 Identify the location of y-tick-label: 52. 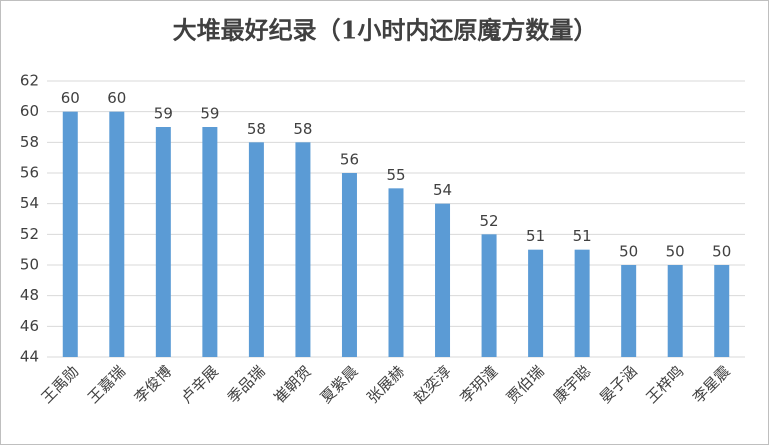
(29, 234).